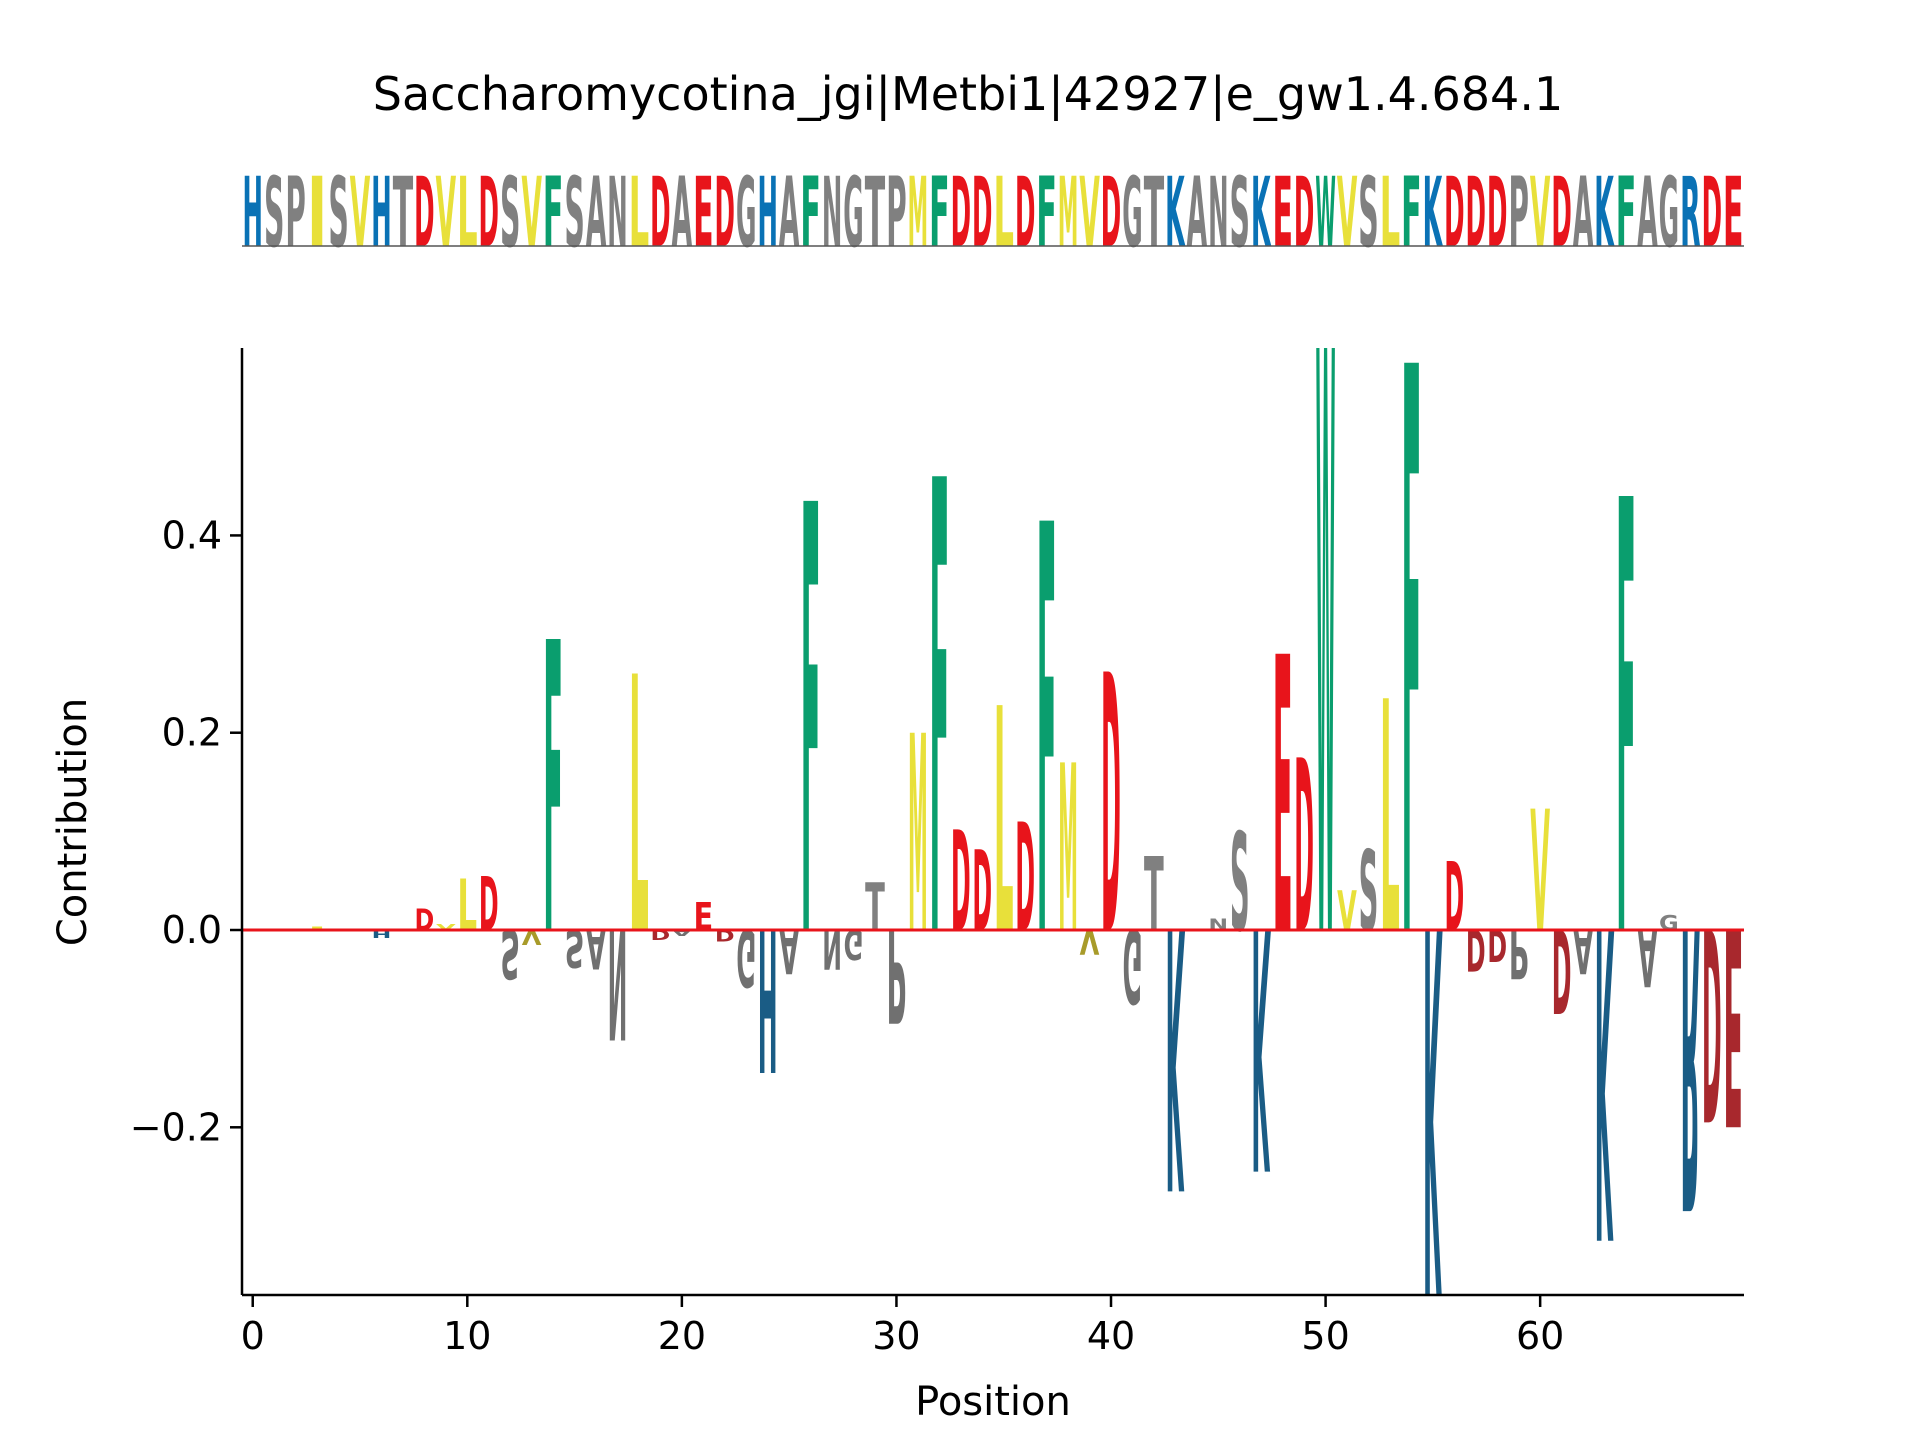 This screenshot has height=1440, width=1920. Describe the element at coordinates (1690, 1062) in the screenshot. I see `logo-glyph: R` at that location.